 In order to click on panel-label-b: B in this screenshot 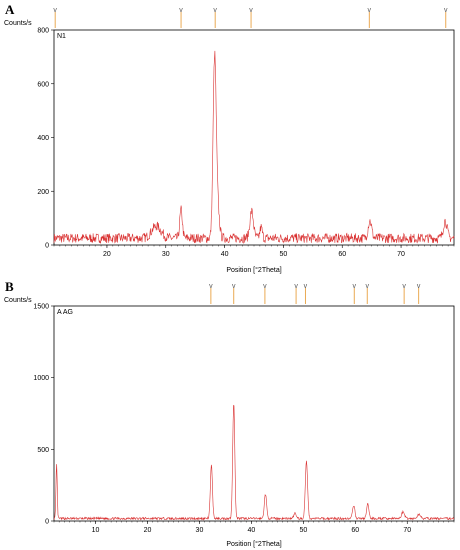, I will do `click(9, 286)`.